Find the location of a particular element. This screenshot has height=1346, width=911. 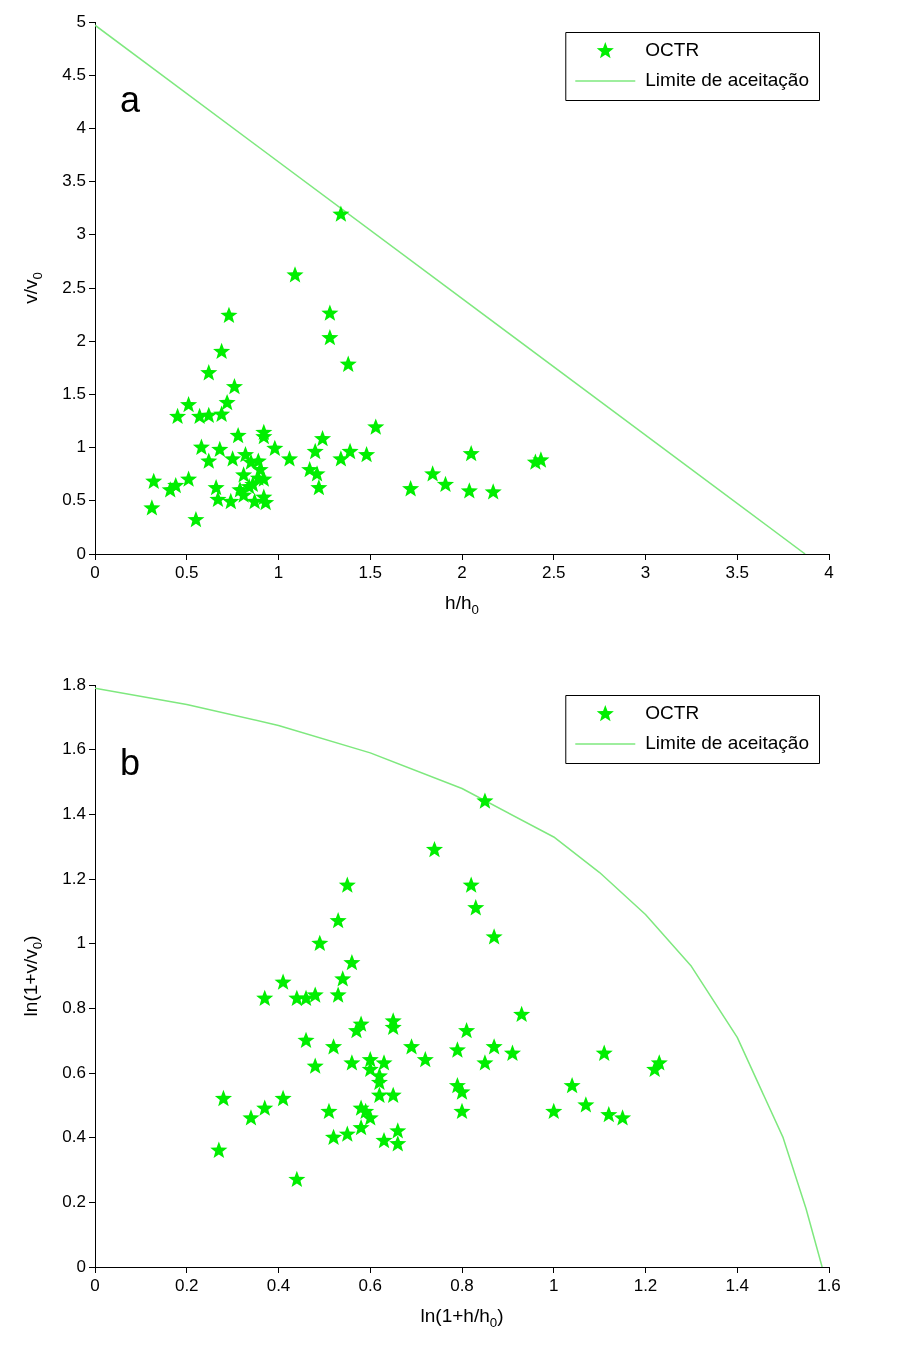

y-tick-label: 1.8 is located at coordinates (74, 684).